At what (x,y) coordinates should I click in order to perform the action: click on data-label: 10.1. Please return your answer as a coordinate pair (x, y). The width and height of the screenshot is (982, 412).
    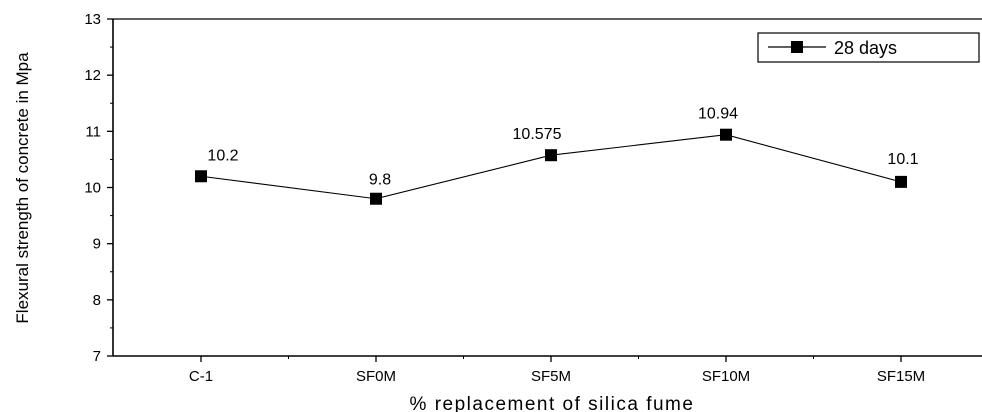
    Looking at the image, I should click on (902, 159).